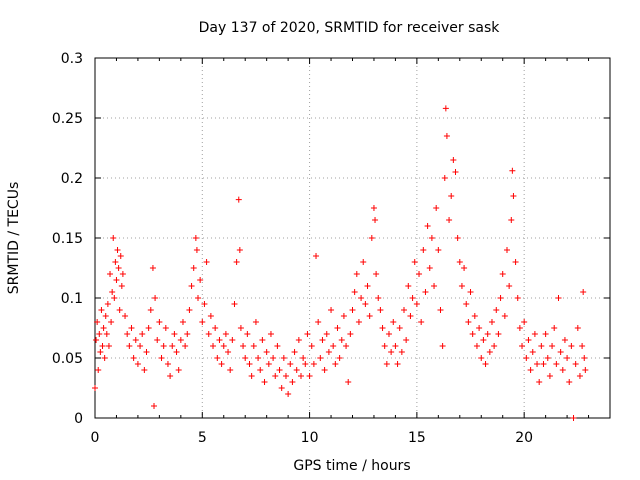  I want to click on x-tick-label: 5, so click(202, 438).